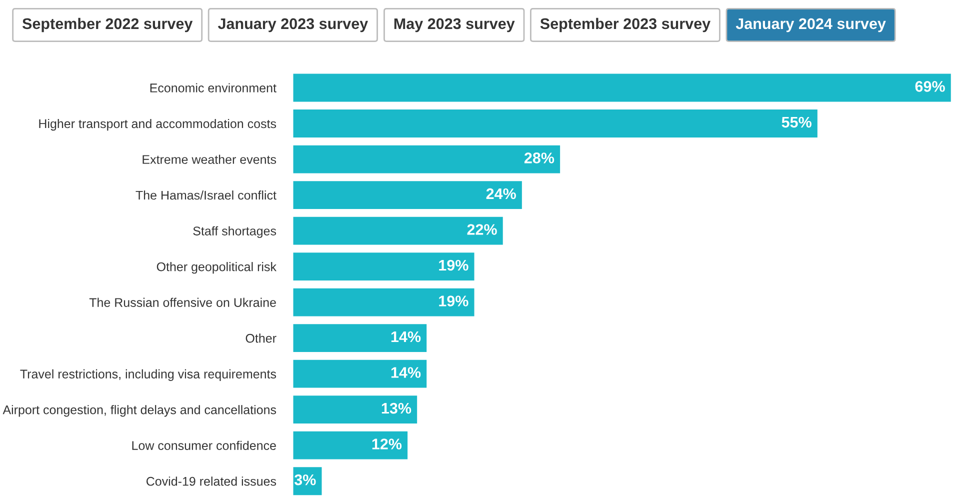  I want to click on y-tick-label: The Russian offensive on Ukraine, so click(182, 302).